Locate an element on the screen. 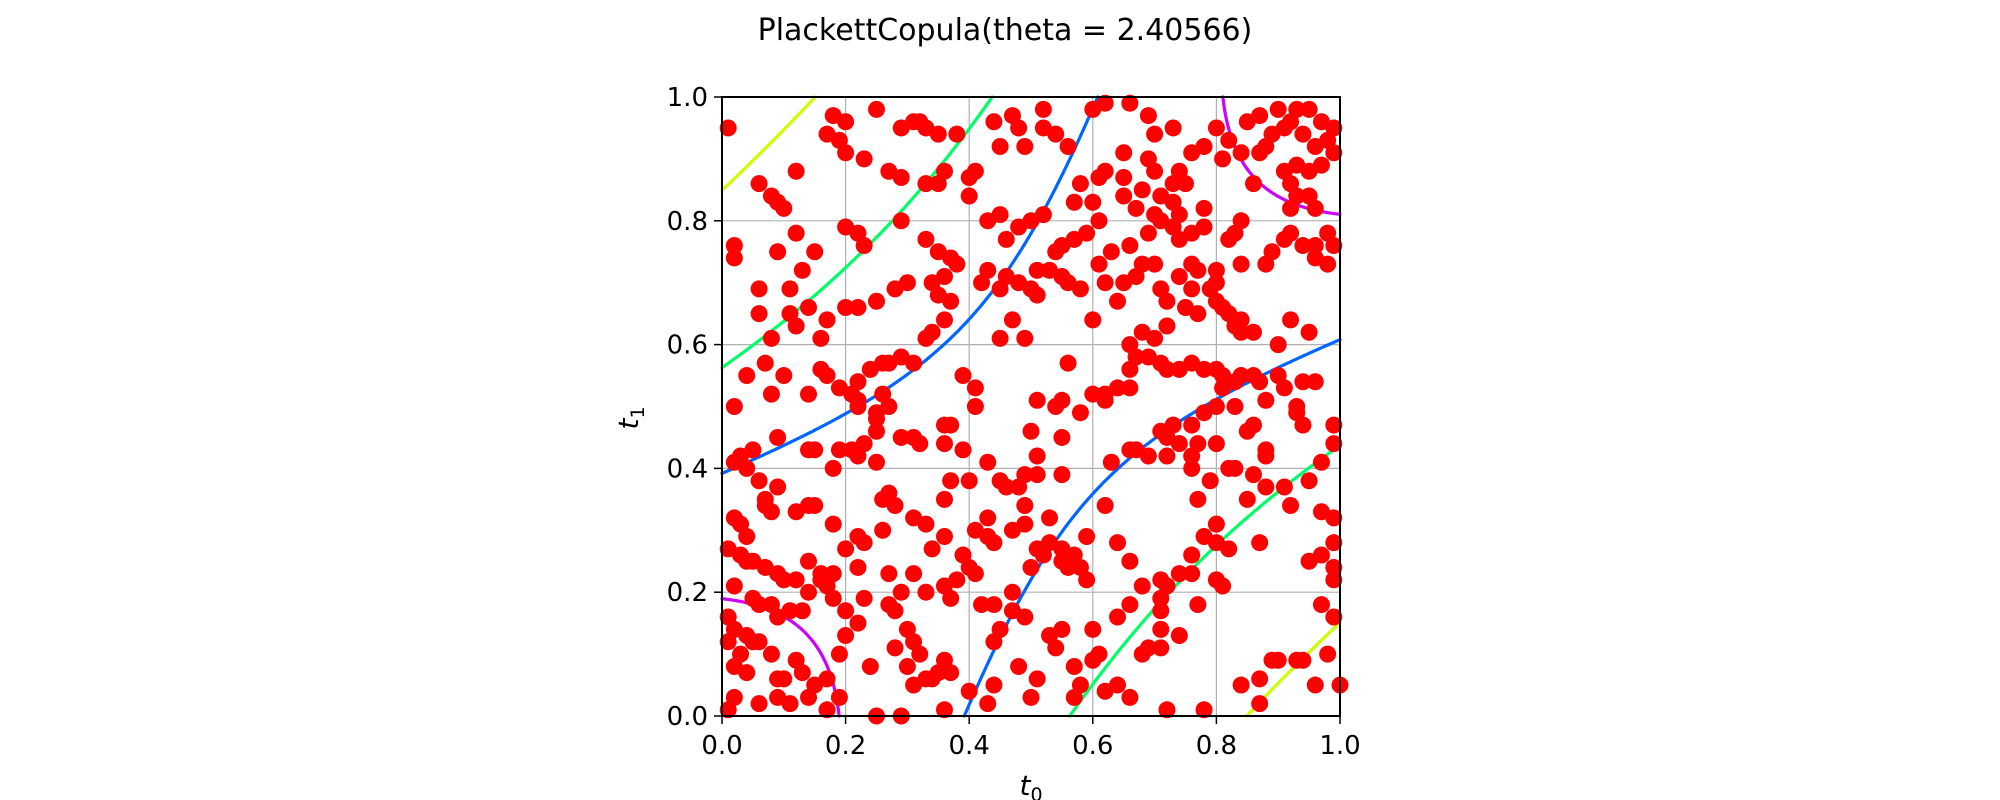 Image resolution: width=2000 pixels, height=800 pixels. x-tick-label: 0.2 is located at coordinates (845, 746).